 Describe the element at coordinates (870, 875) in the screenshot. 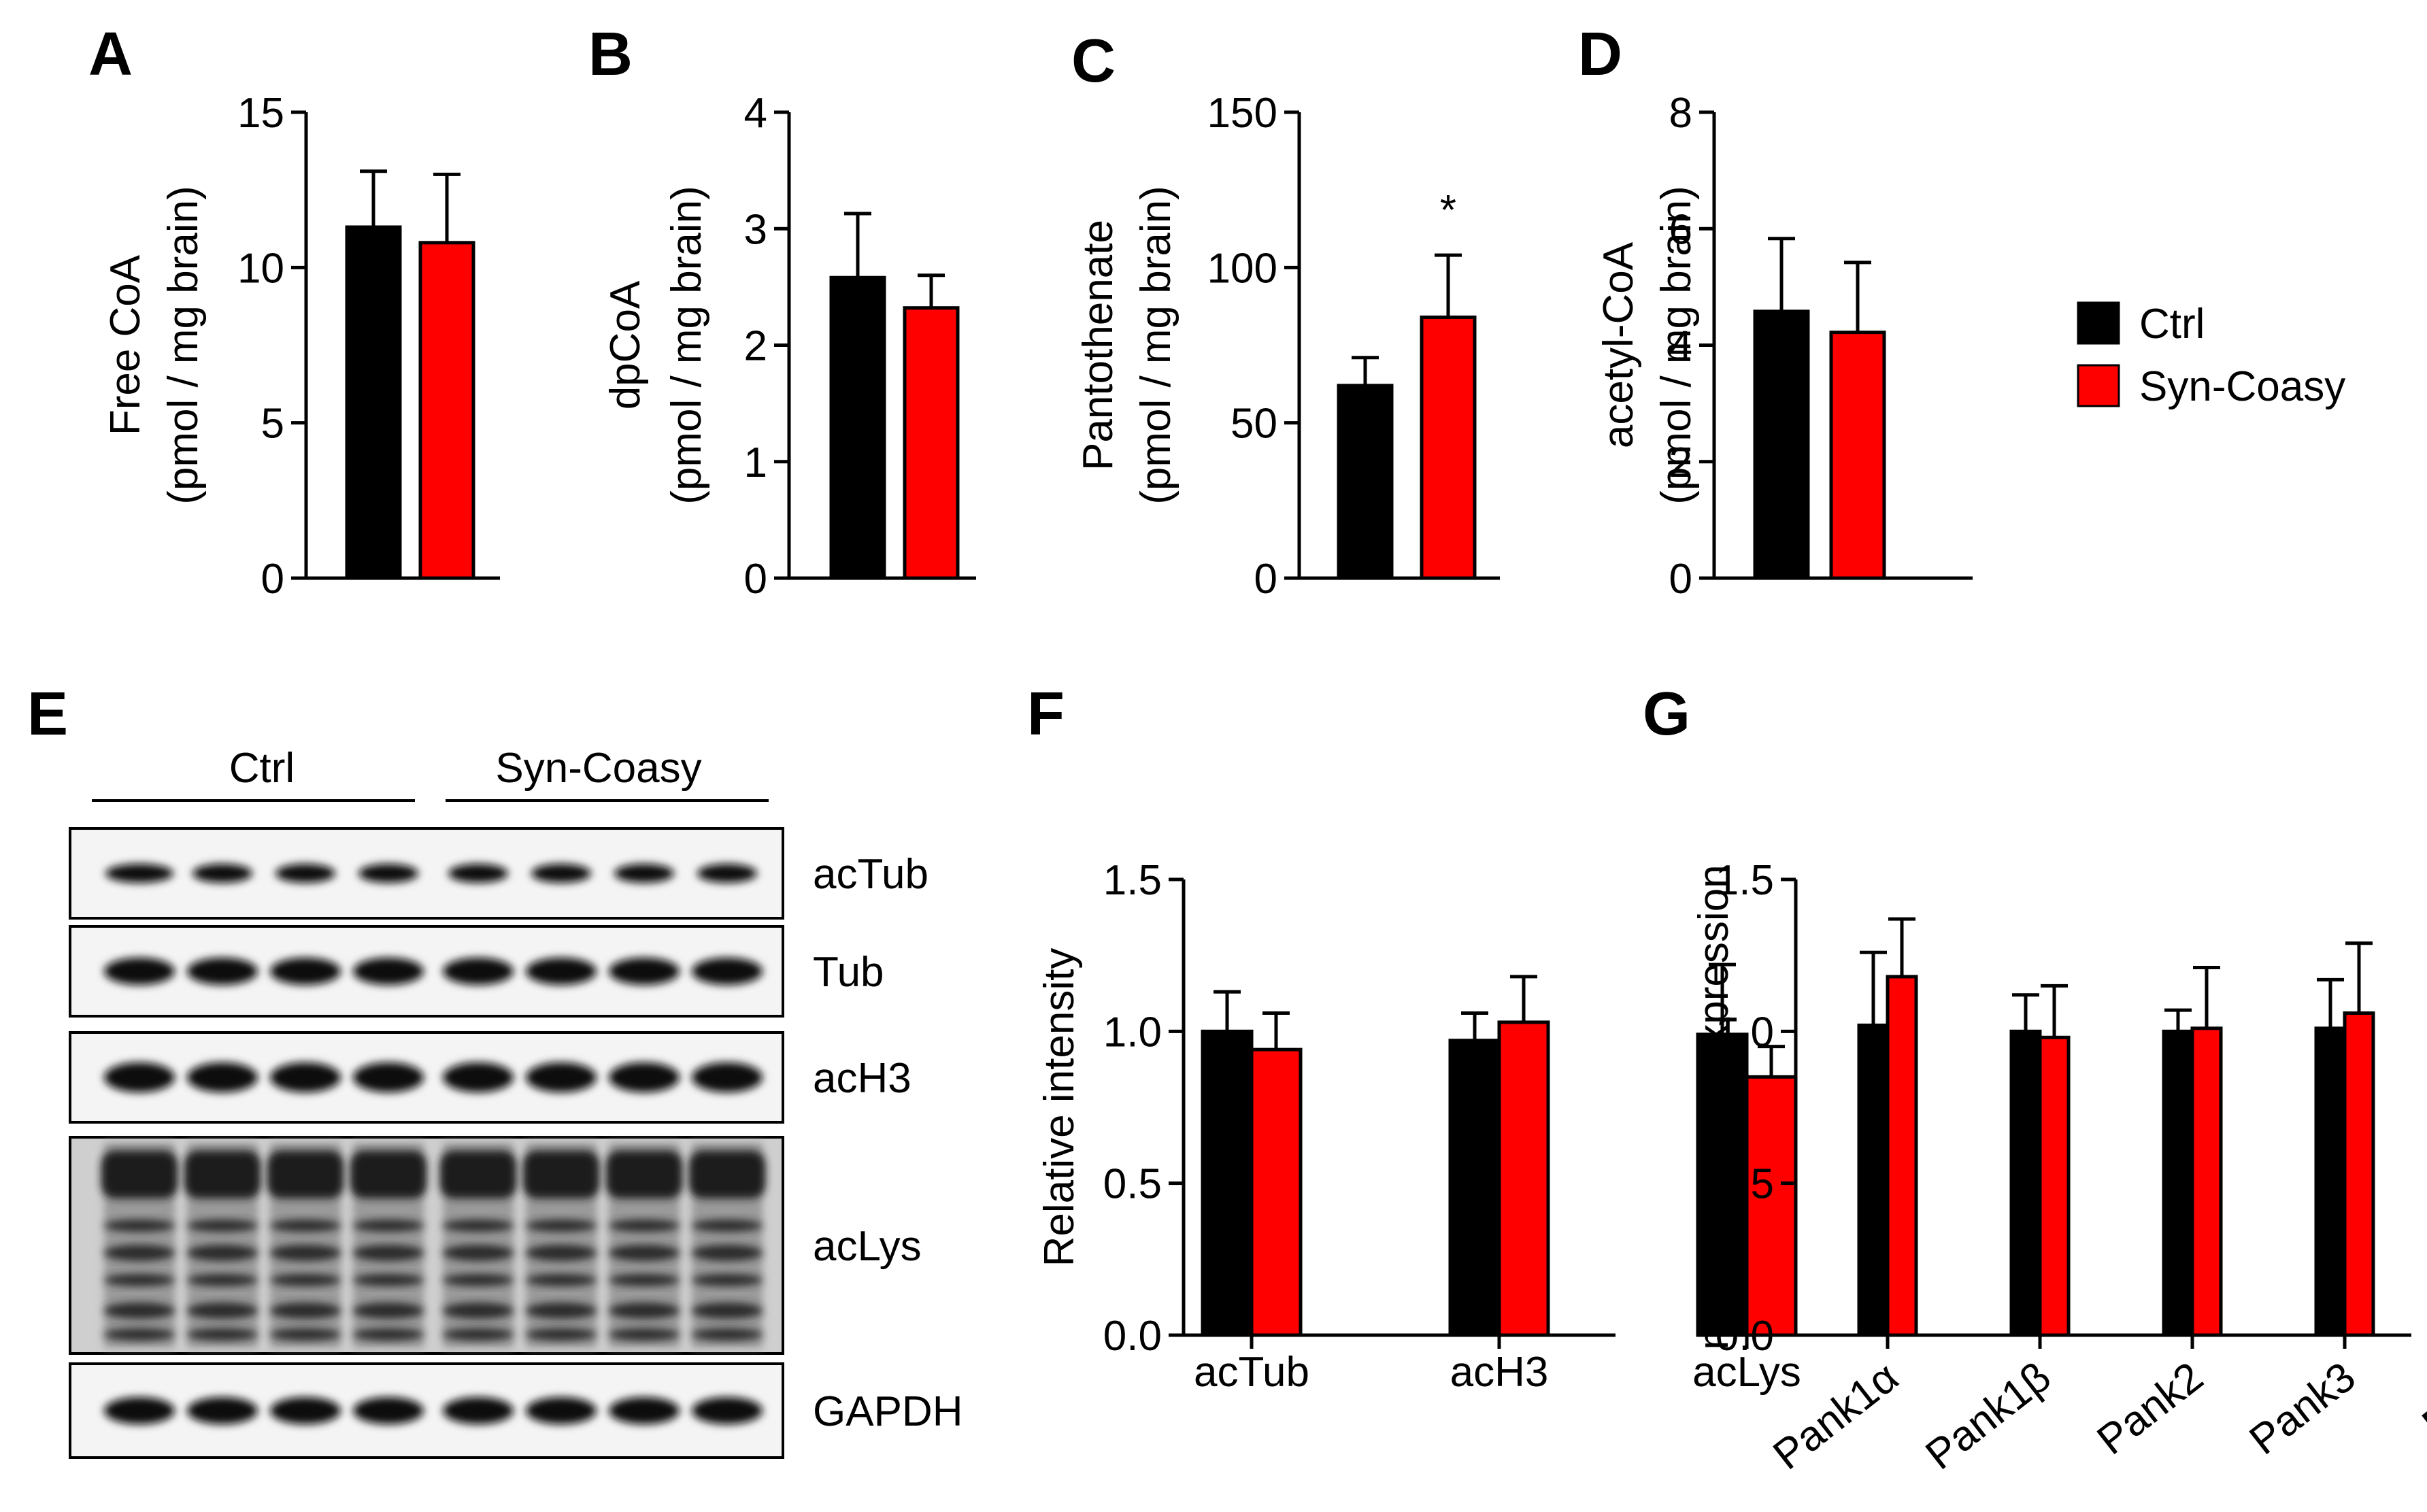

I see `blot-row-label: acTub` at that location.